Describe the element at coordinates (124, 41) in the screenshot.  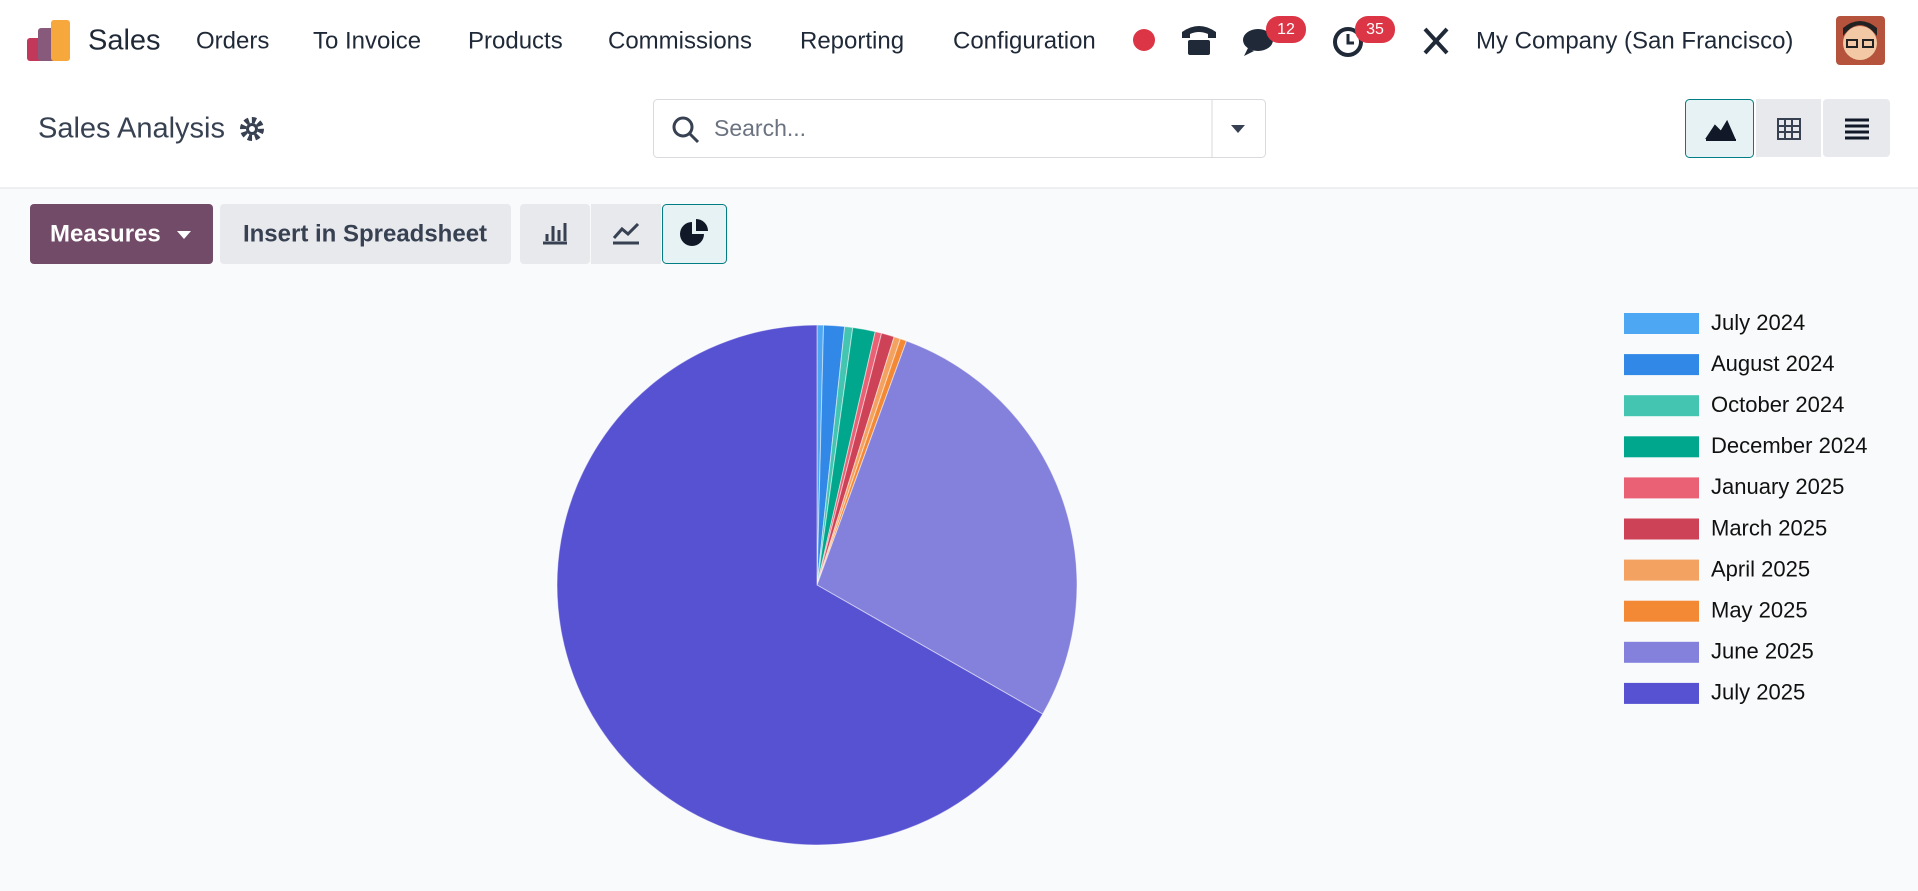
I see `app-name: Sales` at that location.